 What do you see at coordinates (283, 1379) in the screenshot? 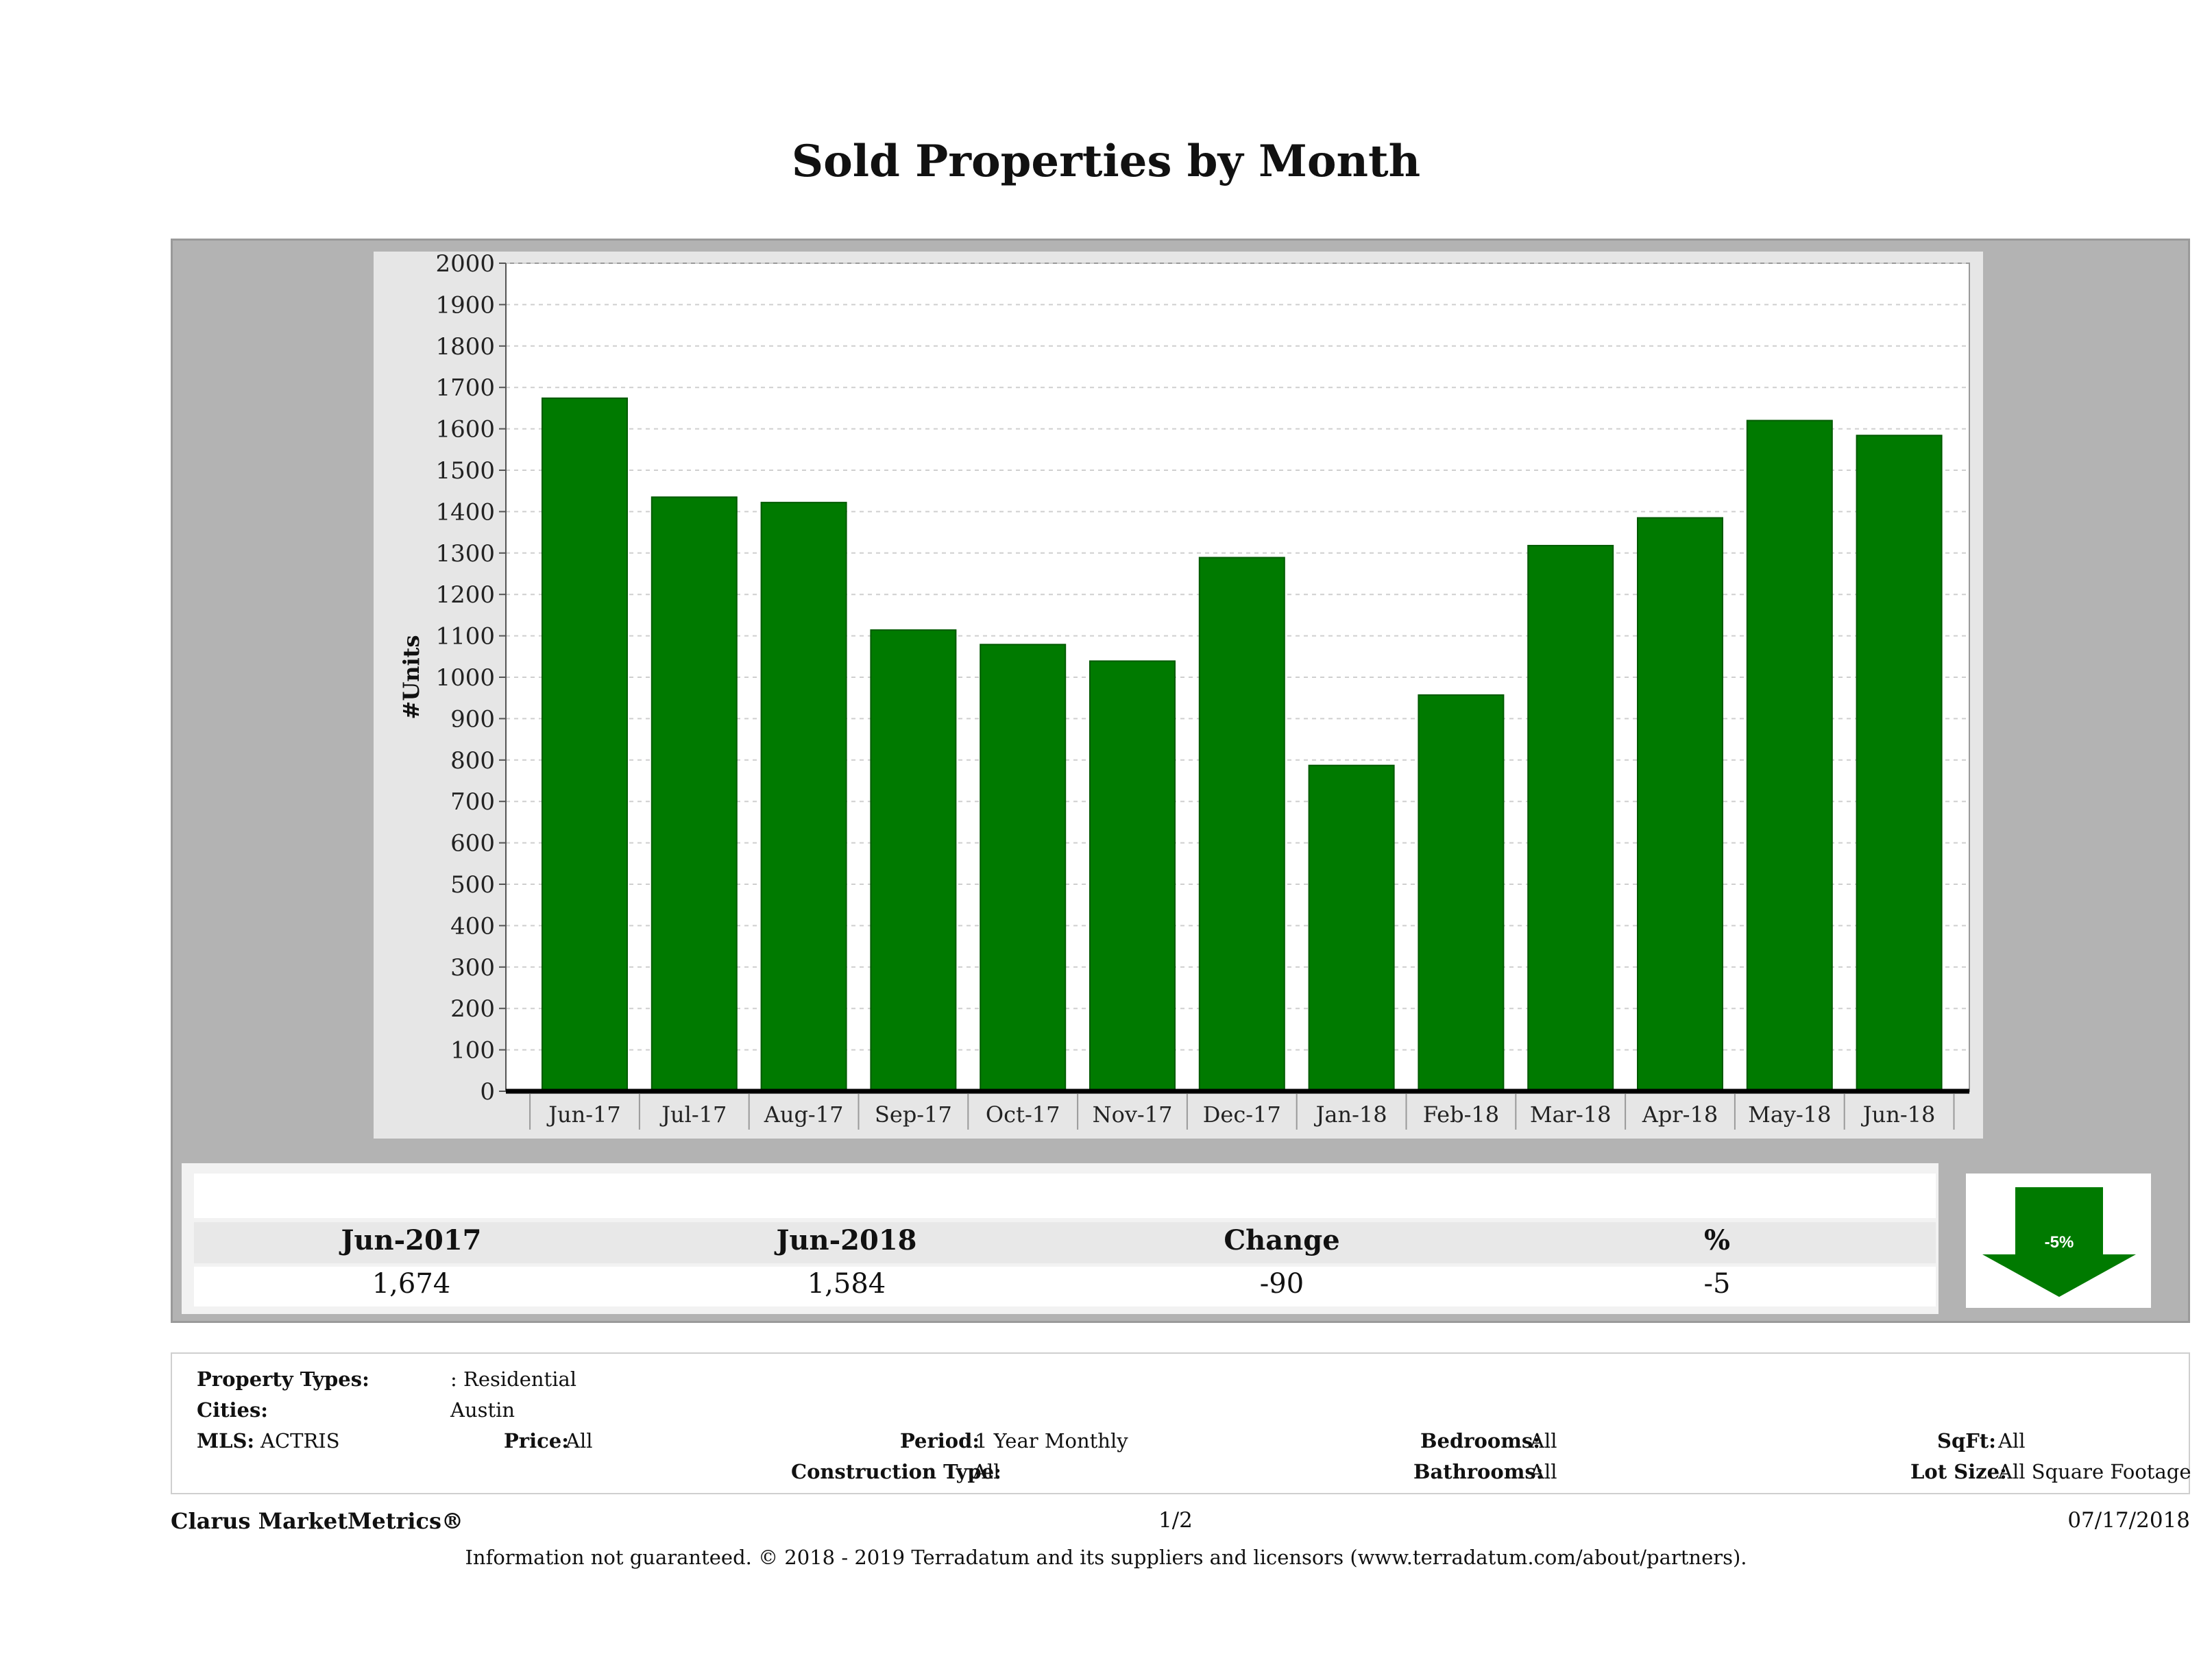
I see `property-types-label: Property Types:` at bounding box center [283, 1379].